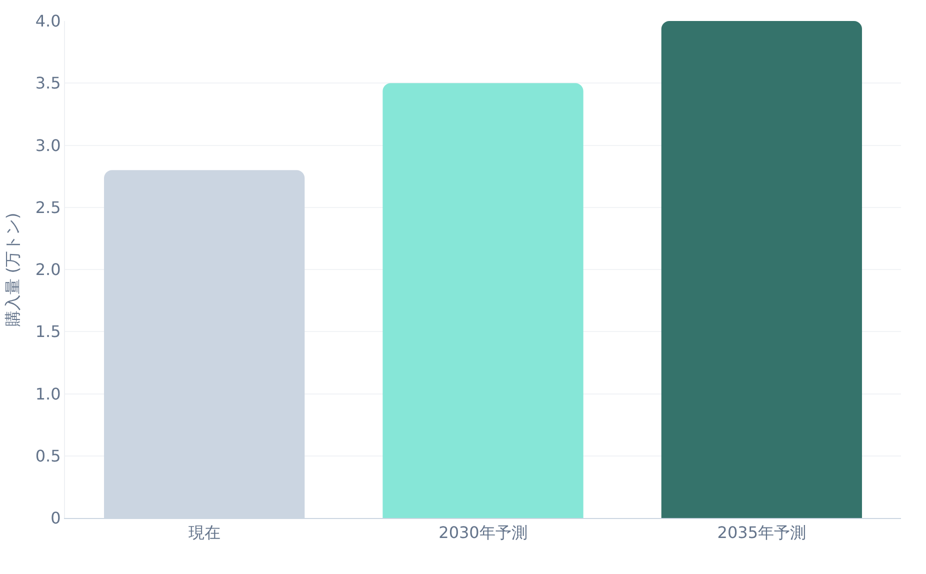 The width and height of the screenshot is (926, 574). Describe the element at coordinates (483, 532) in the screenshot. I see `x-tick-label: 2030年予測` at that location.